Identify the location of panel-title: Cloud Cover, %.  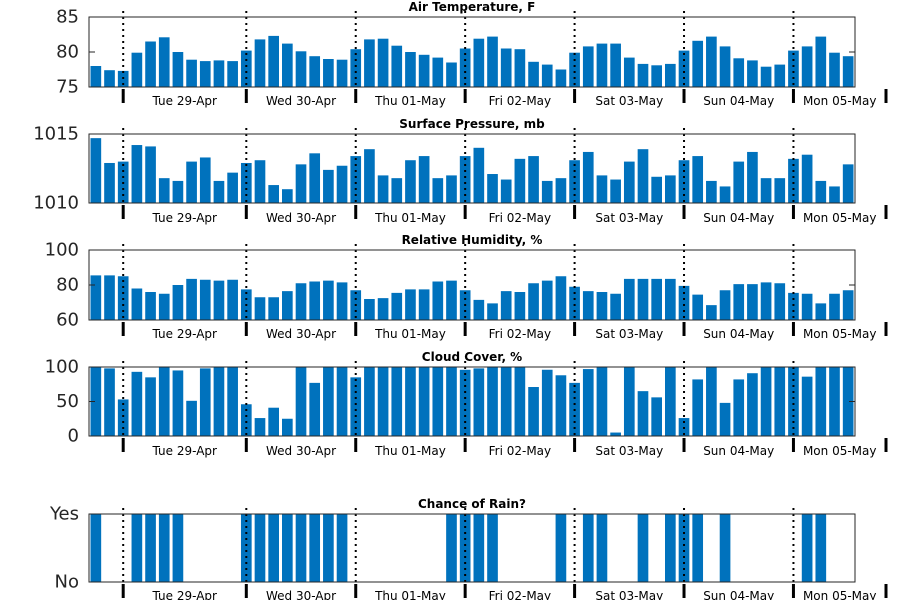
(472, 357).